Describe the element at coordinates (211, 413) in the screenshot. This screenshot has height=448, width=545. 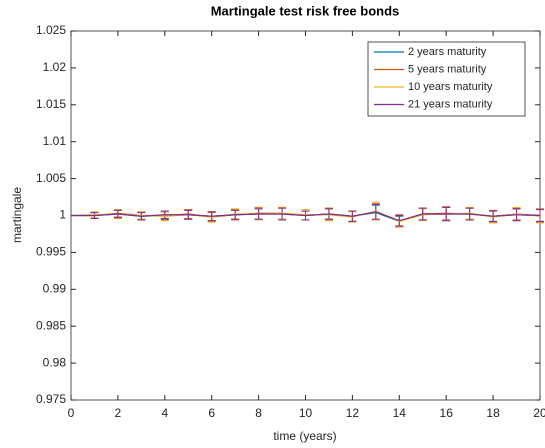
I see `x-tick-label: 6` at that location.